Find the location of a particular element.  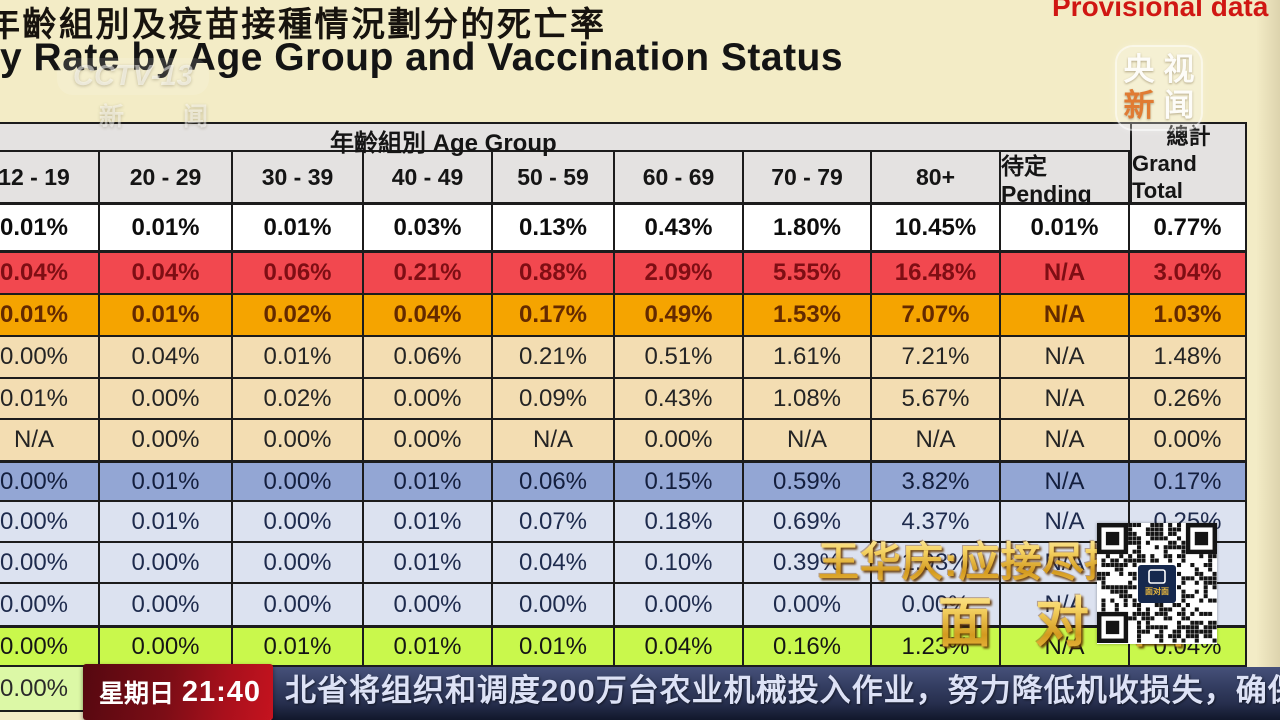

table-cell: 1.08% is located at coordinates (808, 399).